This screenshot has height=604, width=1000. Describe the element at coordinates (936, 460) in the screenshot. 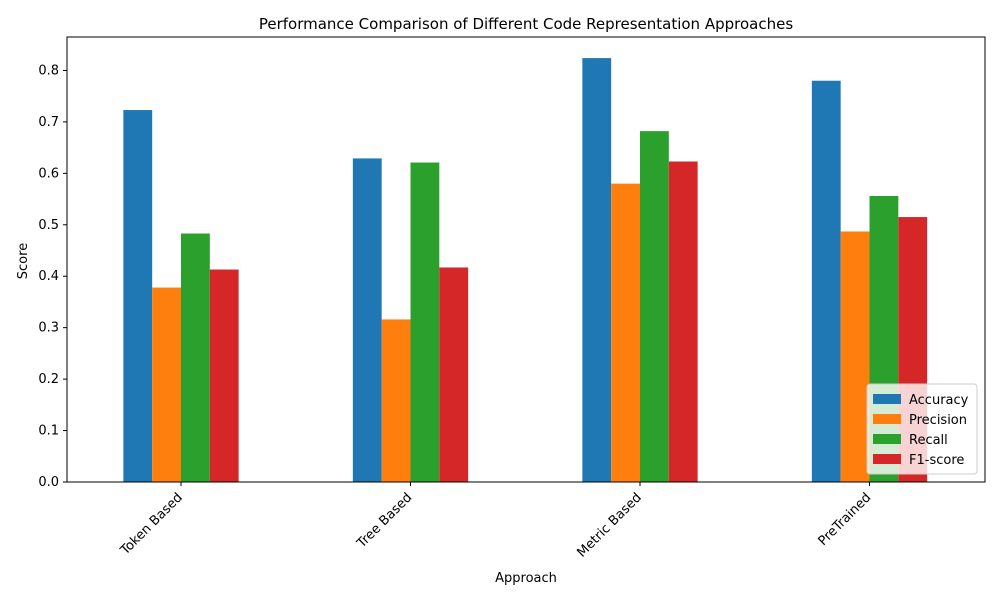

I see `legend-label-f1-score: F1-score` at that location.